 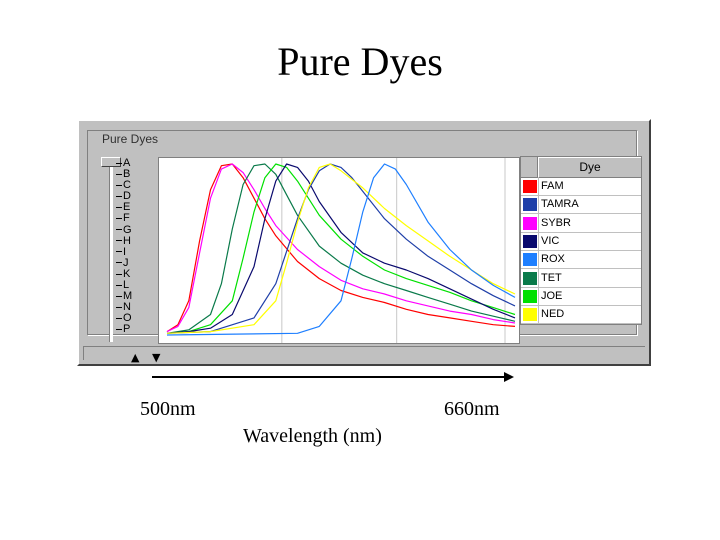 I want to click on filter-tick: H, so click(x=131, y=240).